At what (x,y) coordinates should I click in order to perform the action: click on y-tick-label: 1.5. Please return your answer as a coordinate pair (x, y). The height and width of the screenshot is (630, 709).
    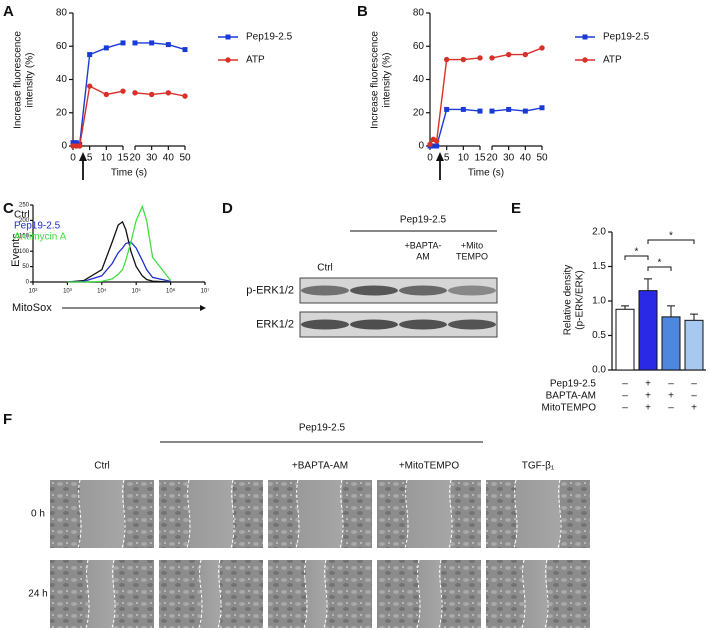
    Looking at the image, I should click on (599, 266).